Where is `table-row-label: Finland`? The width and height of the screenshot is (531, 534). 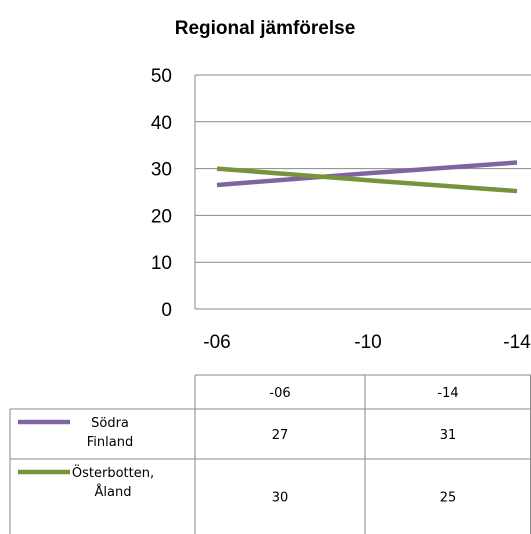 table-row-label: Finland is located at coordinates (110, 442).